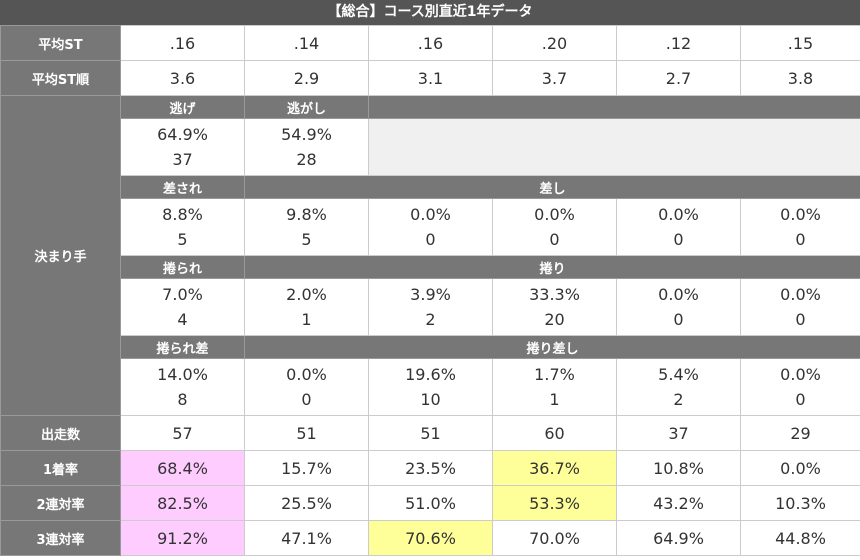 This screenshot has height=560, width=860. I want to click on cell: 3.6, so click(182, 78).